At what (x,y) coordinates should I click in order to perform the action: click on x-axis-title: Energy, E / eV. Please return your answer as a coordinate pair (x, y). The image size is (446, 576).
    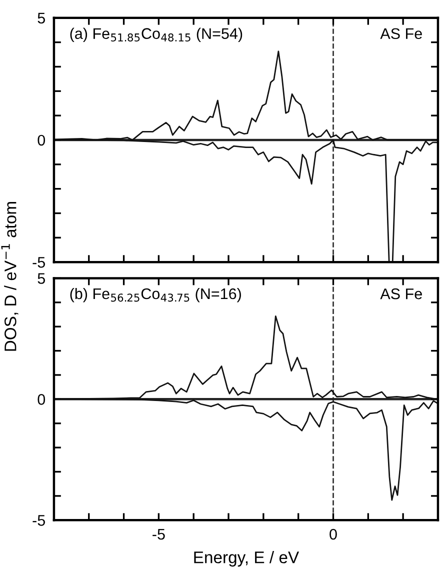
    Looking at the image, I should click on (247, 559).